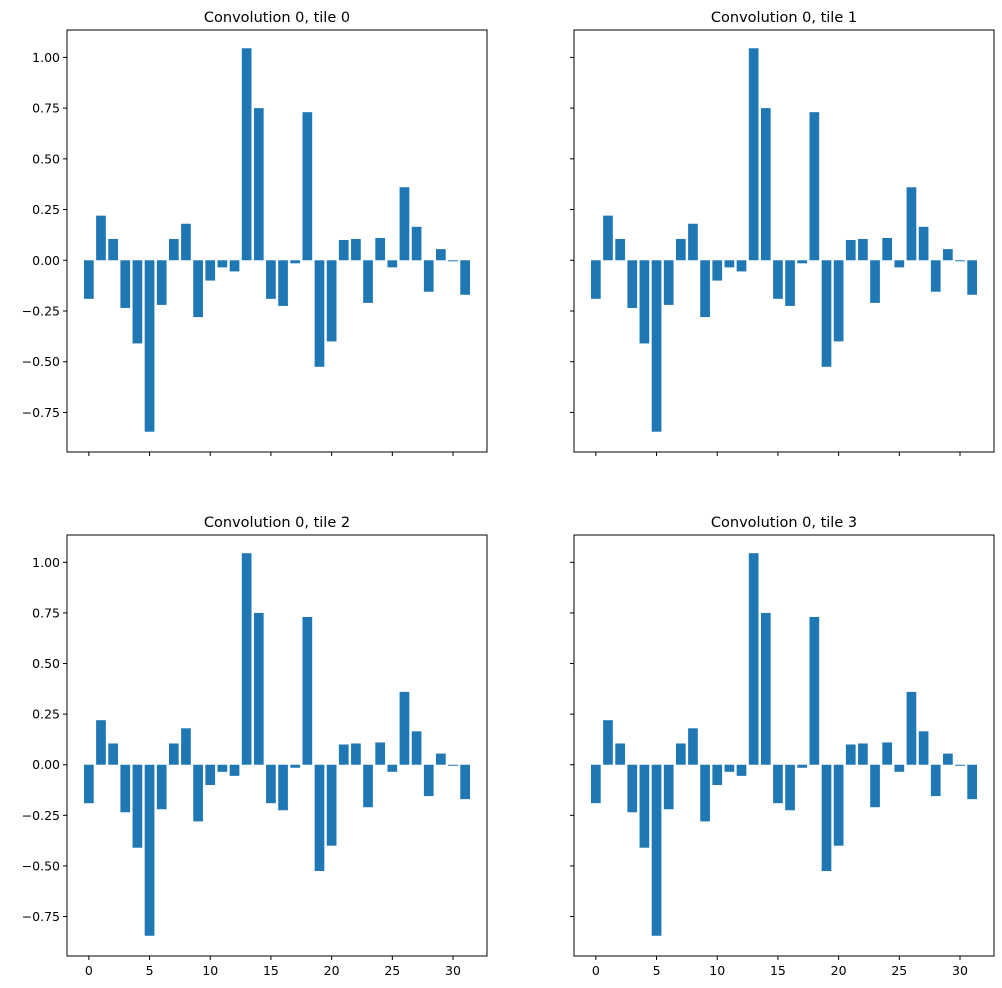  Describe the element at coordinates (596, 970) in the screenshot. I see `xtick-label-3-0: 0` at that location.